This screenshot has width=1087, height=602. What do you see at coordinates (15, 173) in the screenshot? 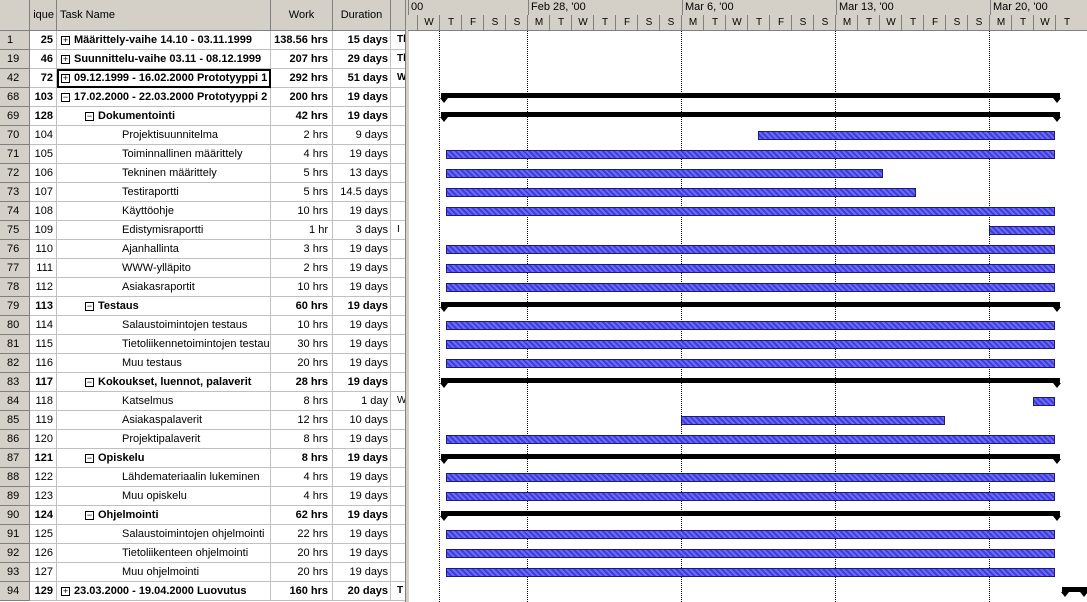
I see `row-id: 72` at bounding box center [15, 173].